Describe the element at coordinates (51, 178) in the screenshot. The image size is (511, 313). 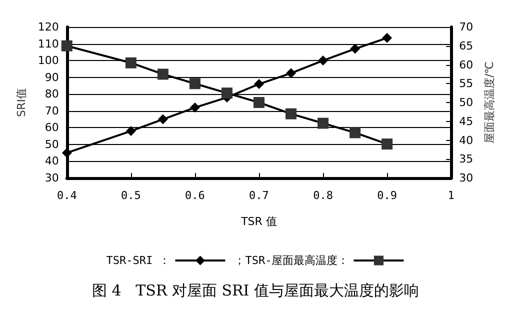
I see `y-tick-label: 30` at that location.